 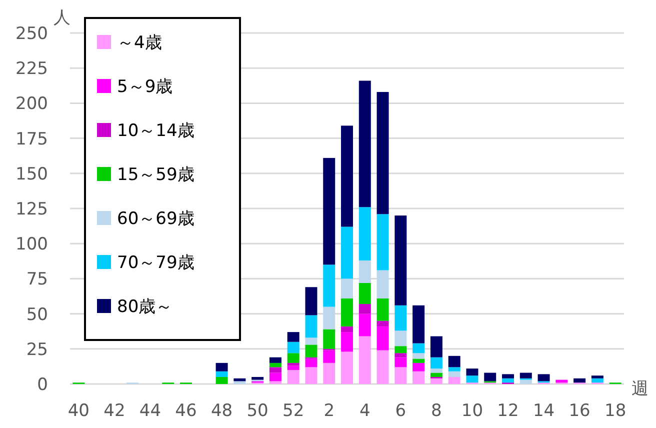 What do you see at coordinates (32, 174) in the screenshot?
I see `y-tick-label: 150` at bounding box center [32, 174].